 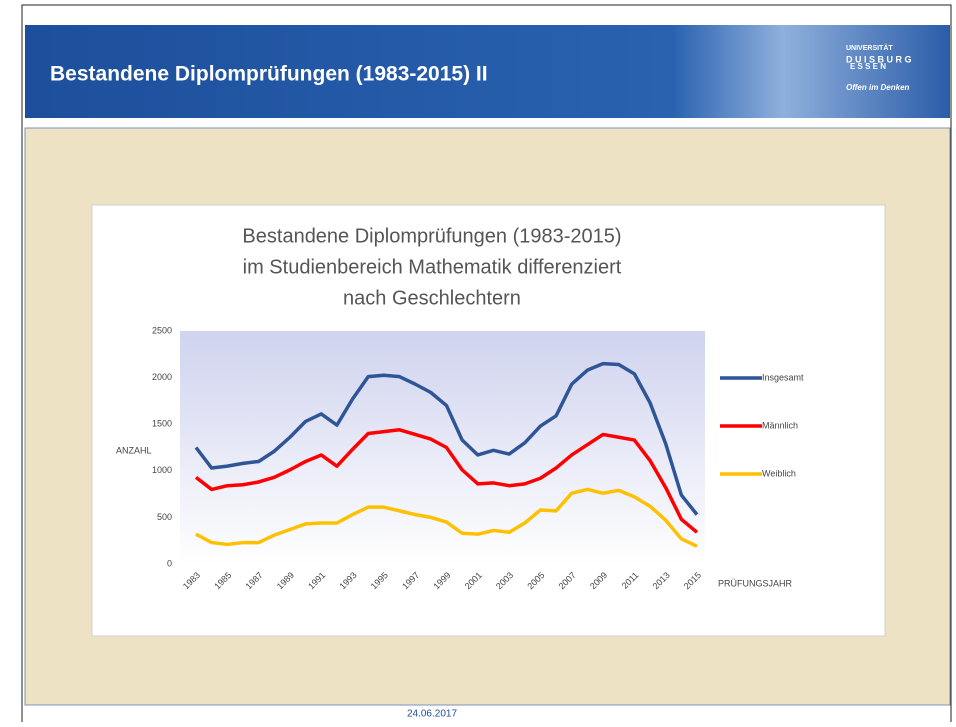 I want to click on header-banner, so click(x=487, y=71).